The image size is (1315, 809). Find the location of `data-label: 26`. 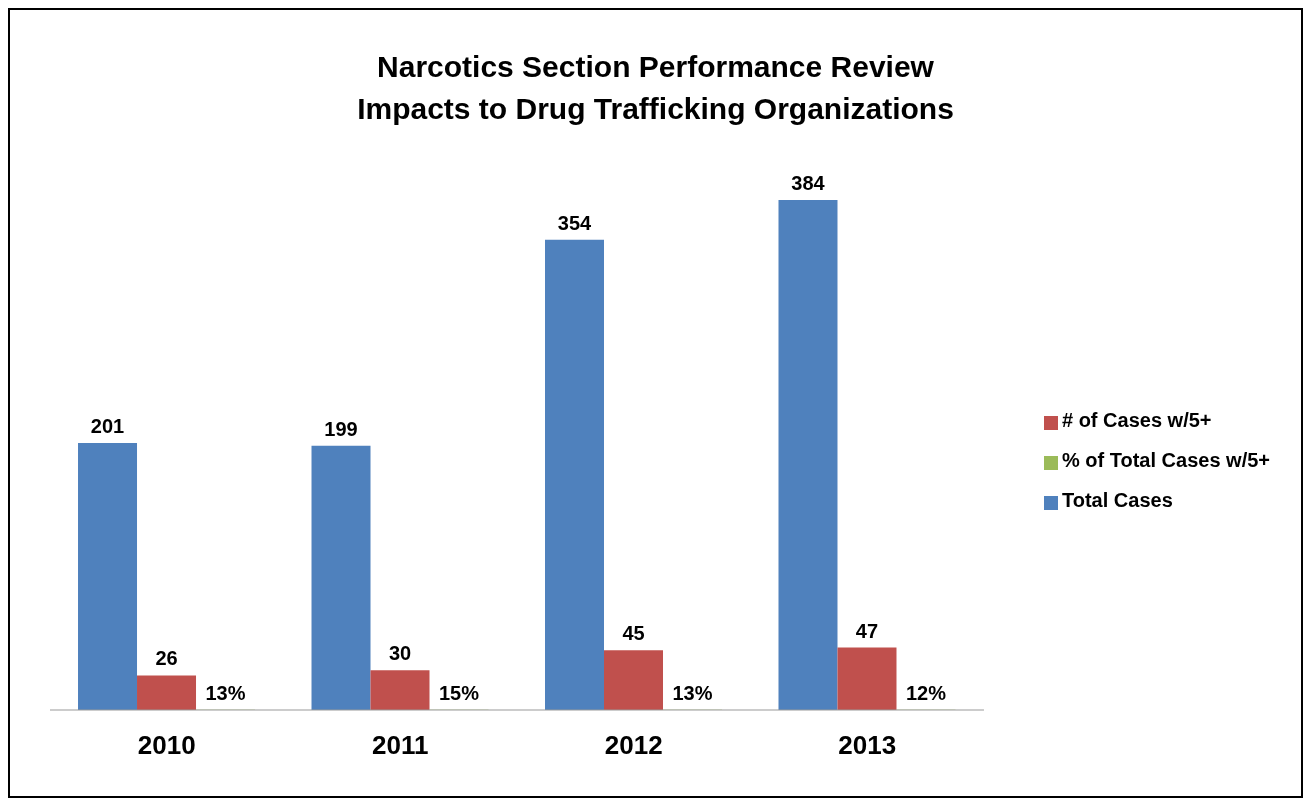

data-label: 26 is located at coordinates (166, 658).